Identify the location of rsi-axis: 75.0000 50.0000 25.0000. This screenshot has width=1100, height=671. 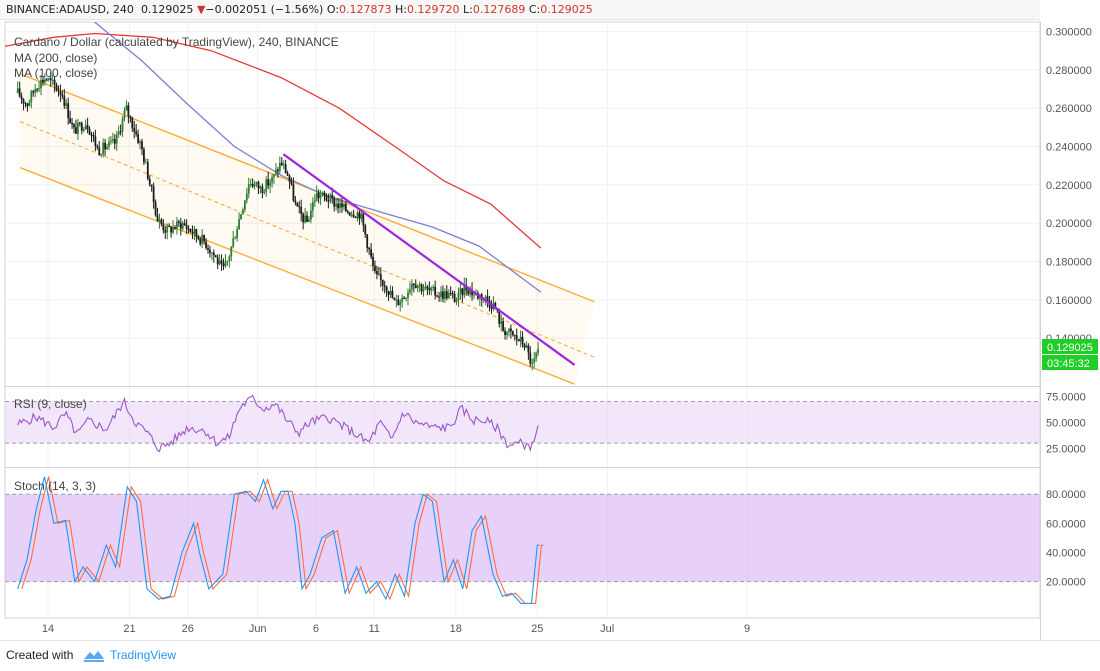
(1066, 423).